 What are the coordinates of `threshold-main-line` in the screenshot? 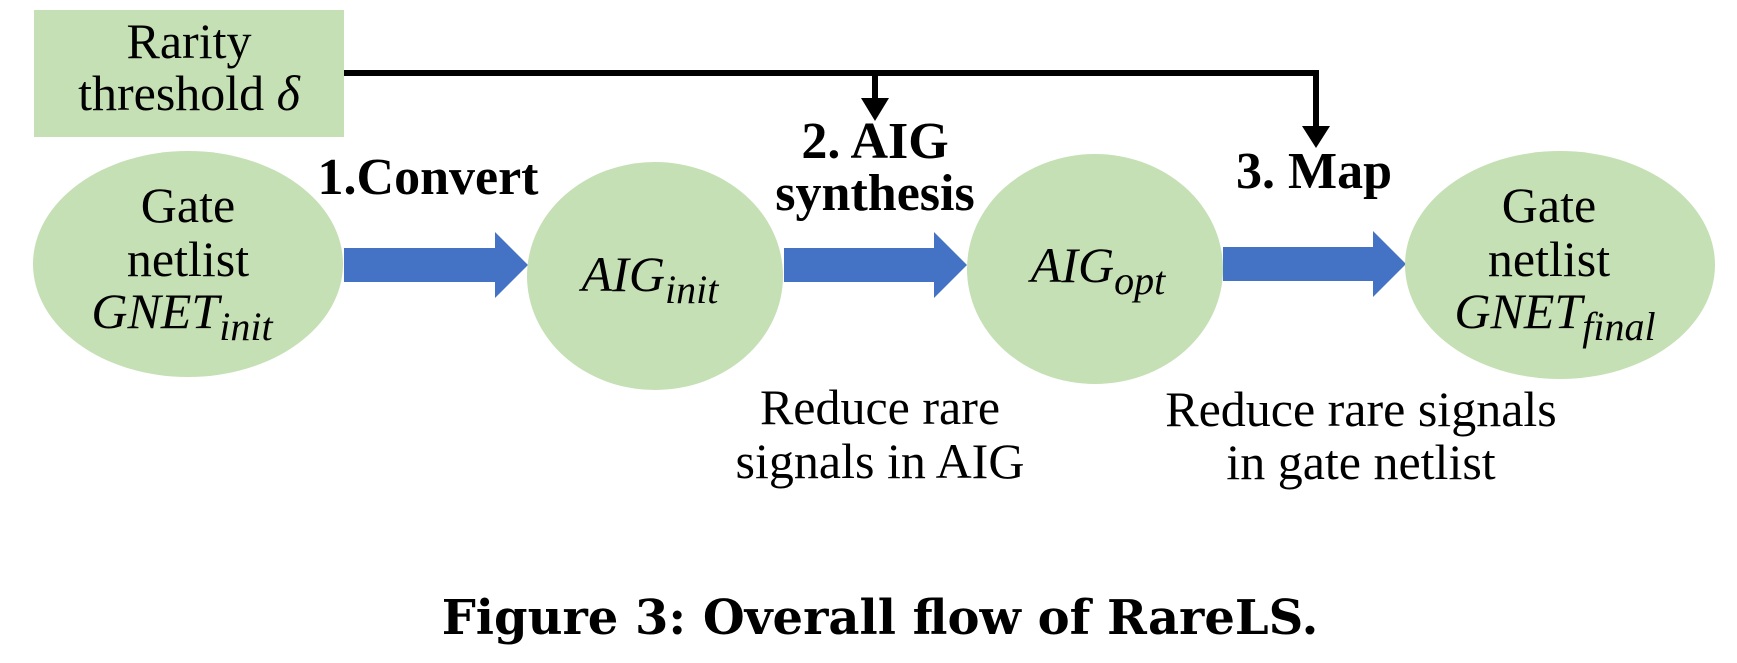 It's located at (831, 99).